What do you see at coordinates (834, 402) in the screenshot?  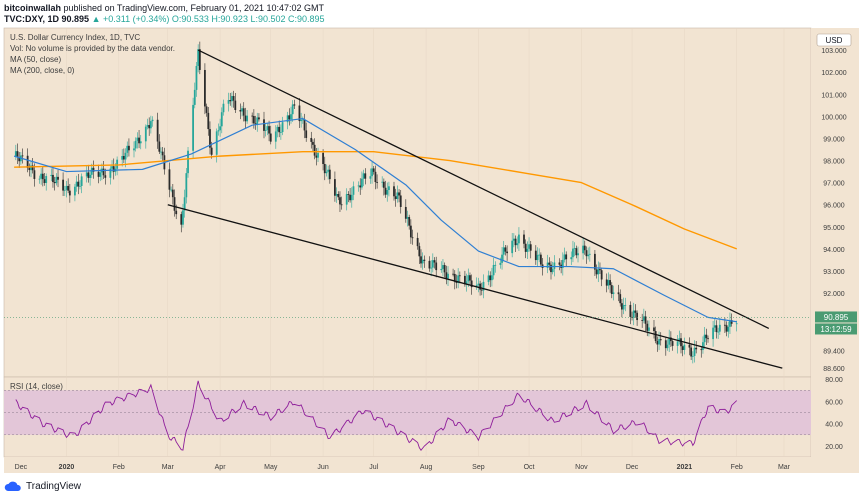 I see `rsi-tick: 60.00` at bounding box center [834, 402].